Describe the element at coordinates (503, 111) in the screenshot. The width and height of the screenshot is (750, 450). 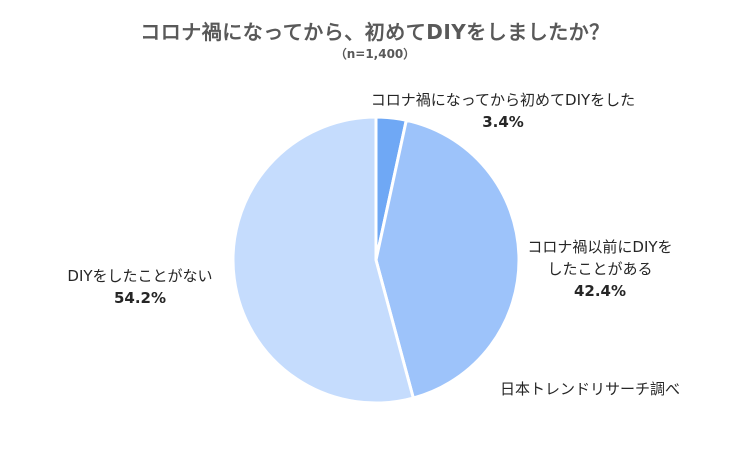
I see `slice-label-first-time: コロナ禍になってから初めてDIYをした 3.4%` at that location.